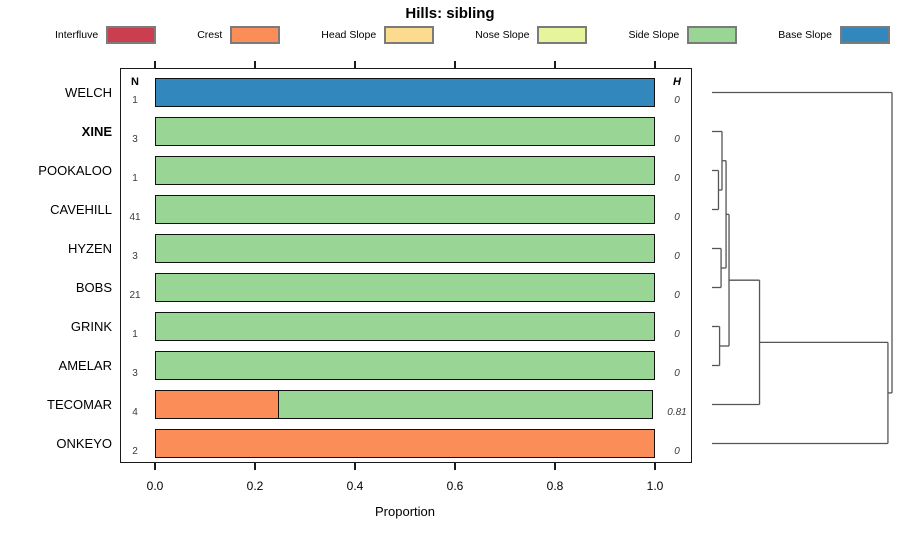 Image resolution: width=900 pixels, height=540 pixels. I want to click on row-label: CAVEHILL, so click(81, 209).